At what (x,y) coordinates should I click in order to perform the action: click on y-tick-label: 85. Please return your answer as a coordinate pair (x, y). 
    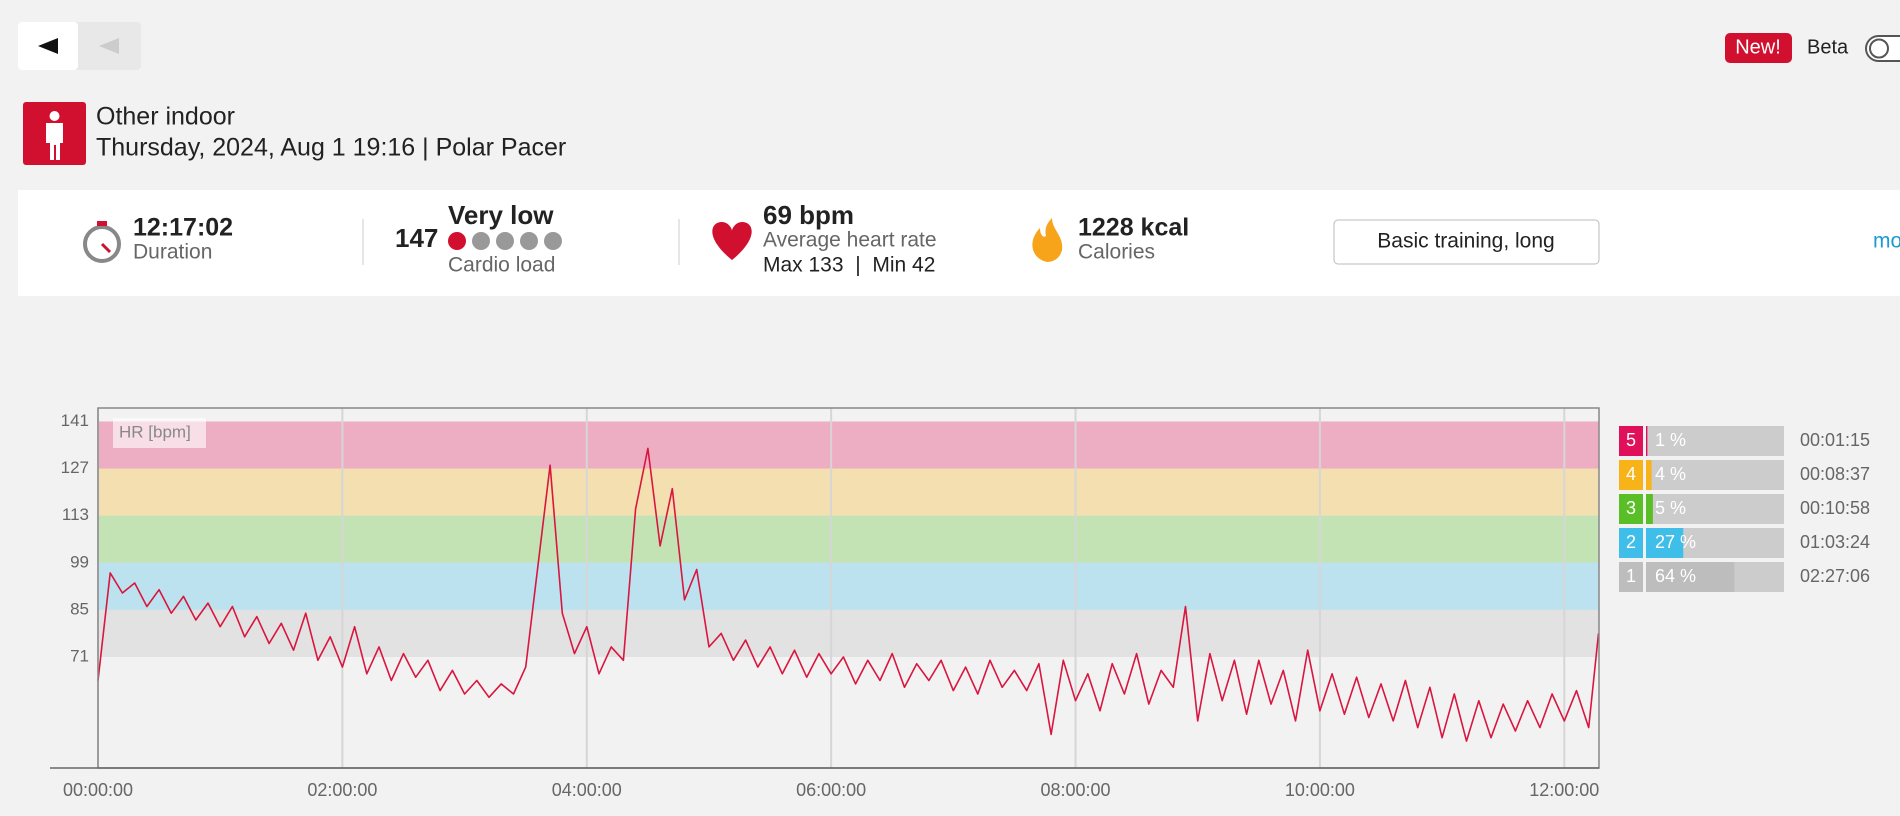
    Looking at the image, I should click on (79, 608).